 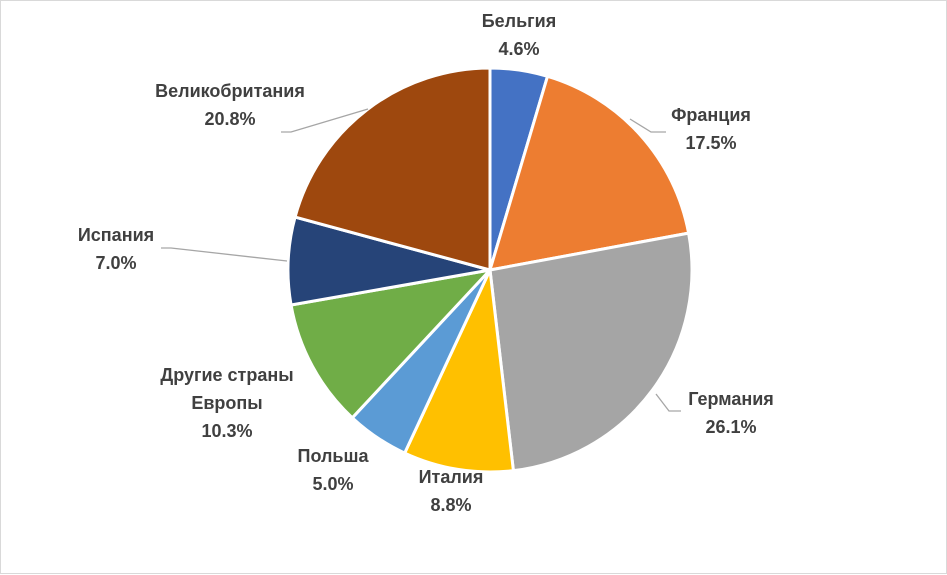 What do you see at coordinates (710, 143) in the screenshot?
I see `slice-percent-label: 17.5%` at bounding box center [710, 143].